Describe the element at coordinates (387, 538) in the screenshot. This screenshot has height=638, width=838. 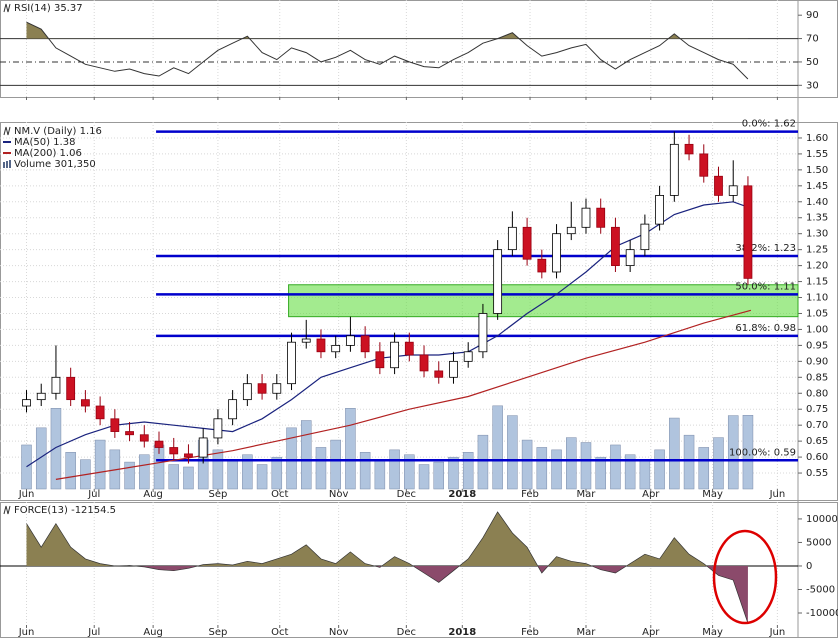
I see `force-positive` at that location.